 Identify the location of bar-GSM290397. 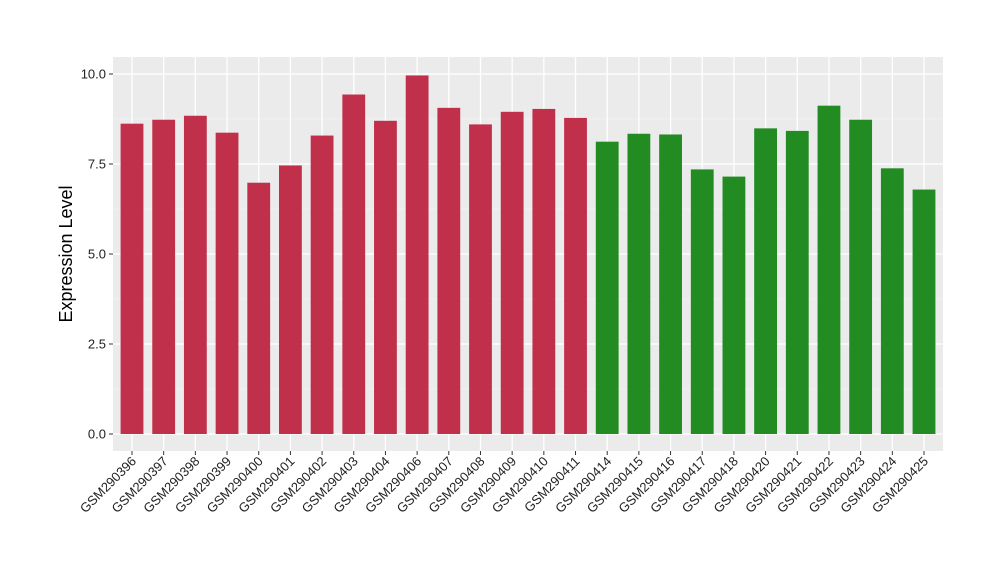
(164, 276).